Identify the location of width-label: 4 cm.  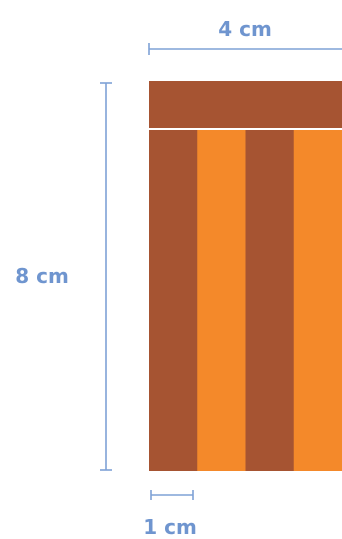
(245, 29).